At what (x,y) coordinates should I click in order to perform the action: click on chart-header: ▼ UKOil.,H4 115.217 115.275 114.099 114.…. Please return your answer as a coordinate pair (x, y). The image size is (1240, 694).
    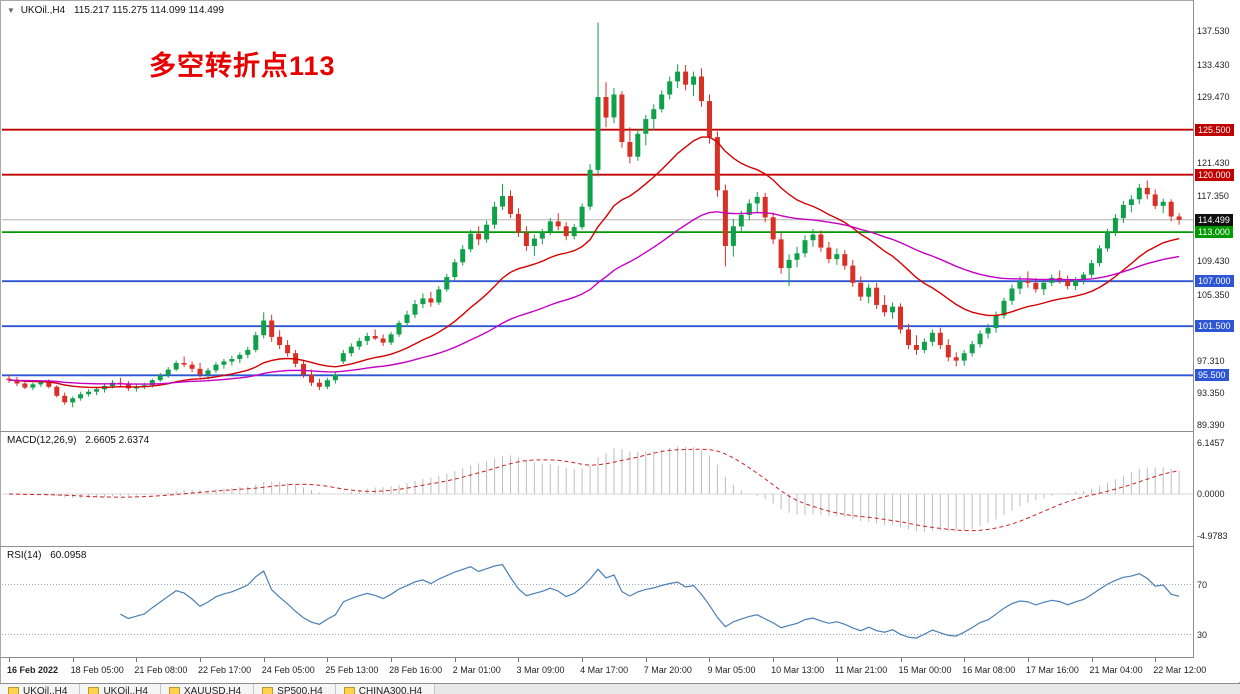
    Looking at the image, I should click on (115, 10).